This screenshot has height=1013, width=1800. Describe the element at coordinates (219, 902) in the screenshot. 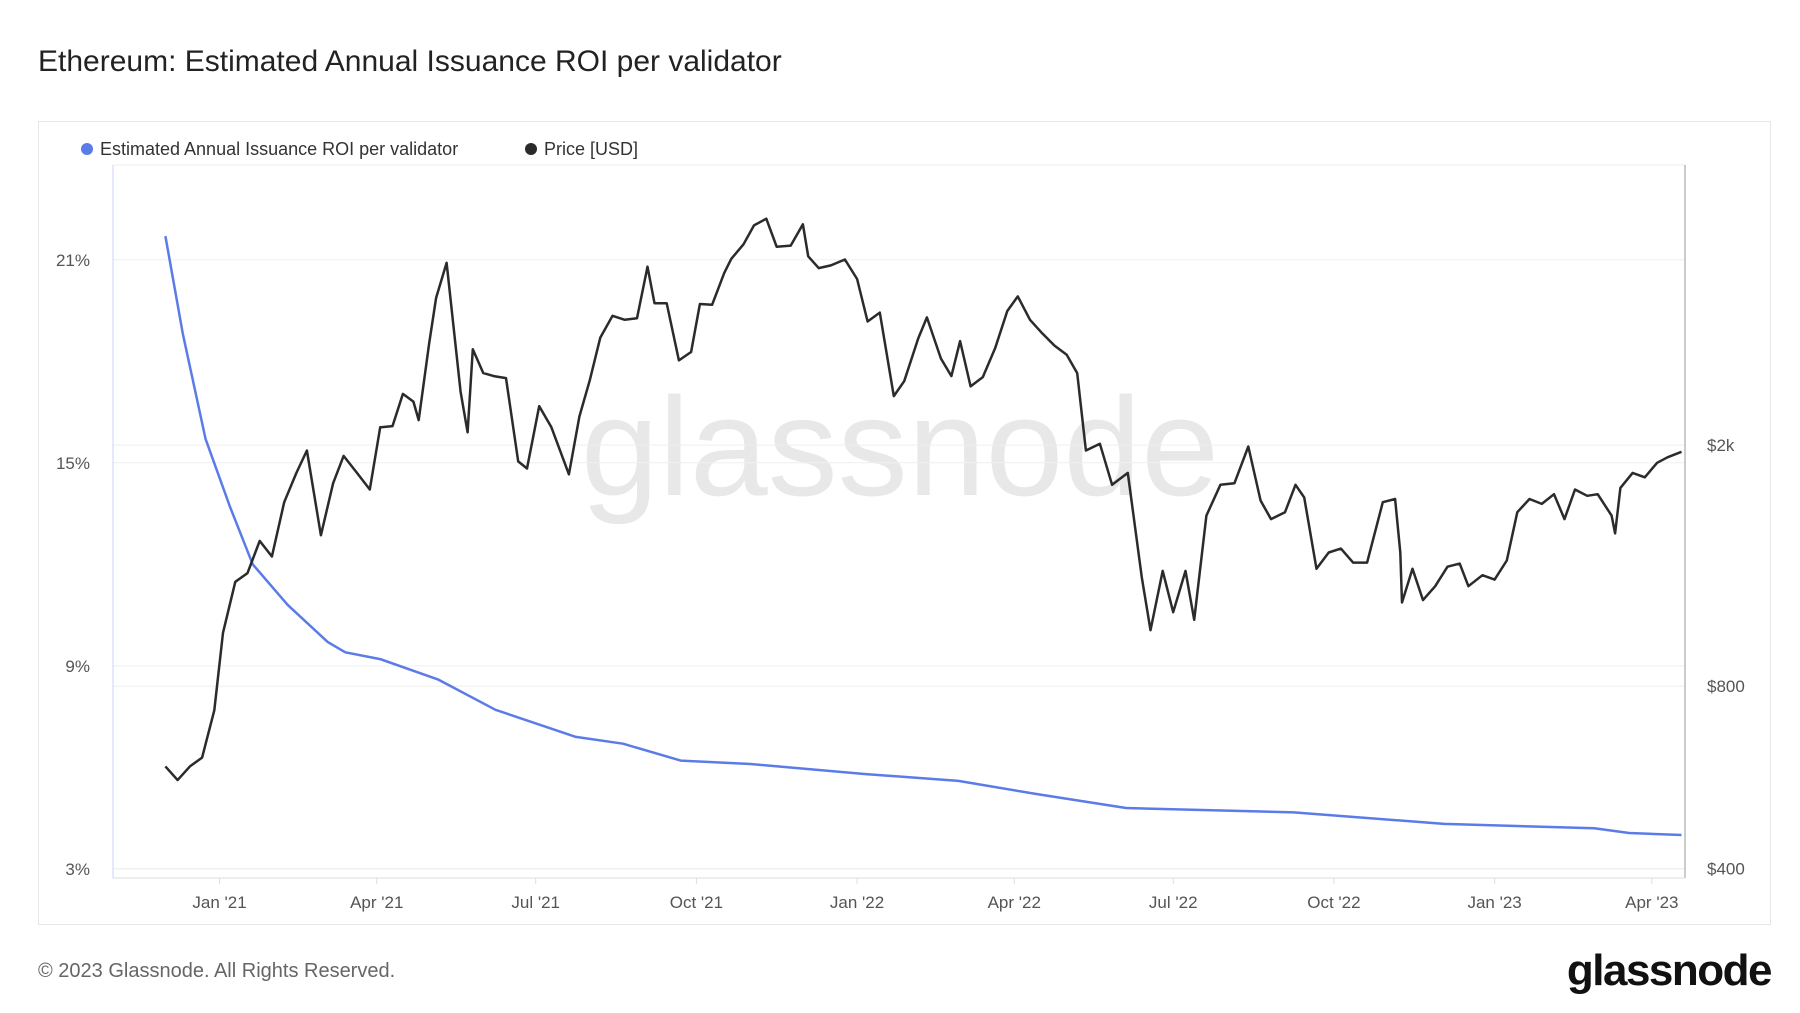

I see `x-tick-label: Jan '21` at that location.